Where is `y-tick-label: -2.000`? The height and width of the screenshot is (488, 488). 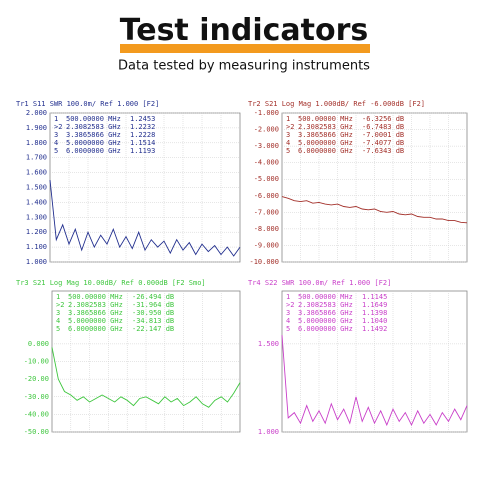 y-tick-label: -2.000 is located at coordinates (266, 130).